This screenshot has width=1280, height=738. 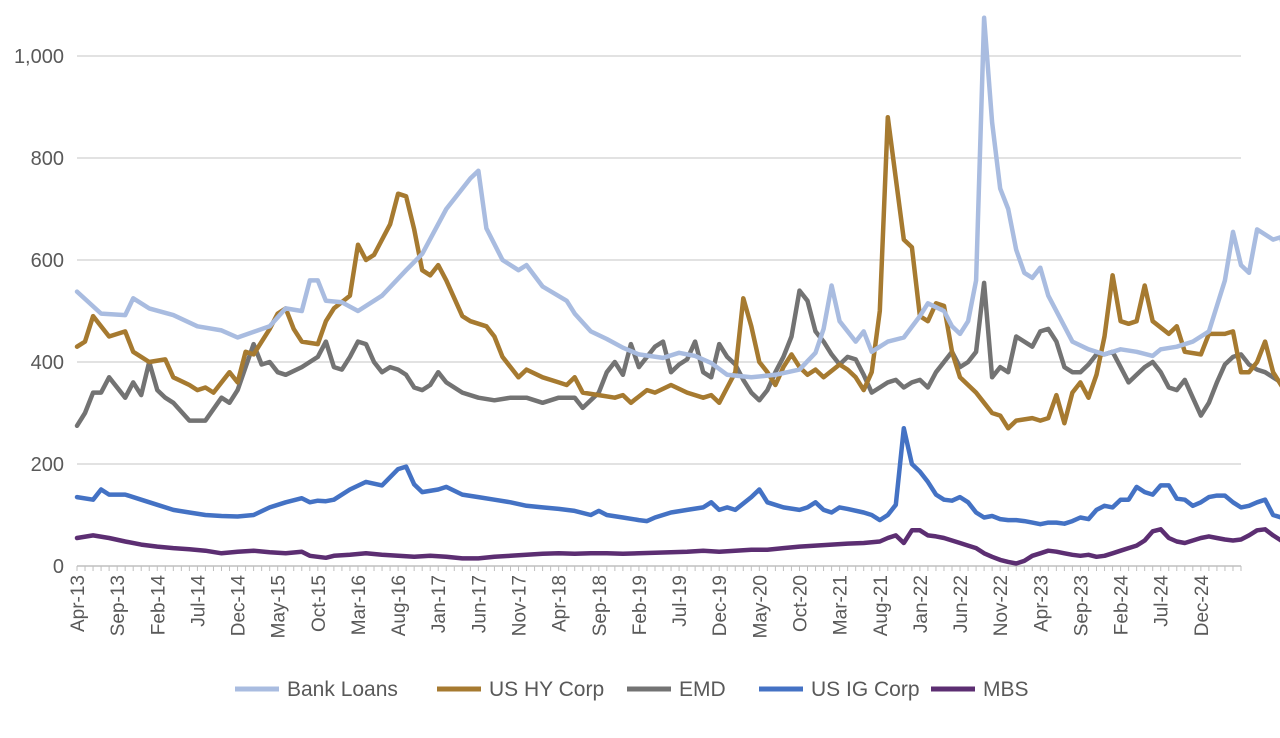 What do you see at coordinates (640, 605) in the screenshot?
I see `x-tick-label: Feb-19` at bounding box center [640, 605].